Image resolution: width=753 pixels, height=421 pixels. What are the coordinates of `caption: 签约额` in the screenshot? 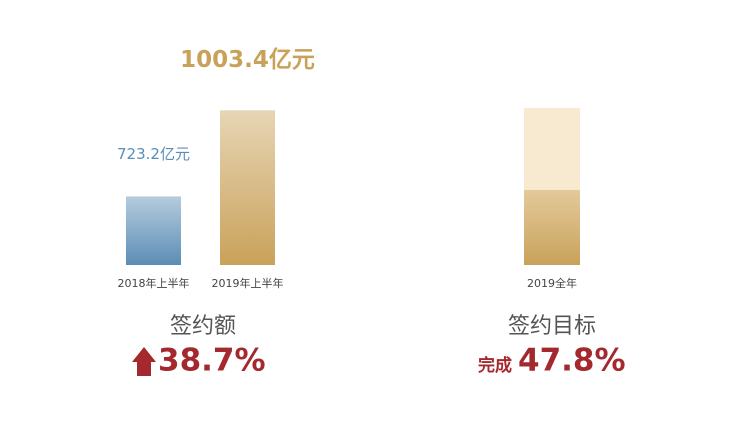 It's located at (203, 326).